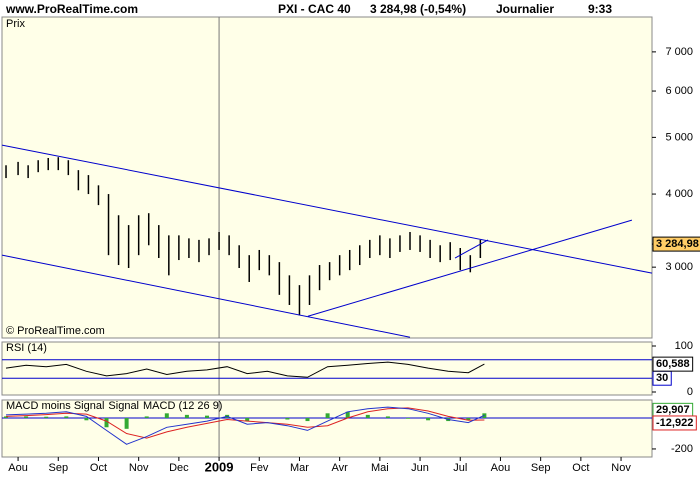  What do you see at coordinates (690, 392) in the screenshot?
I see `y-tick-label: 0` at bounding box center [690, 392].